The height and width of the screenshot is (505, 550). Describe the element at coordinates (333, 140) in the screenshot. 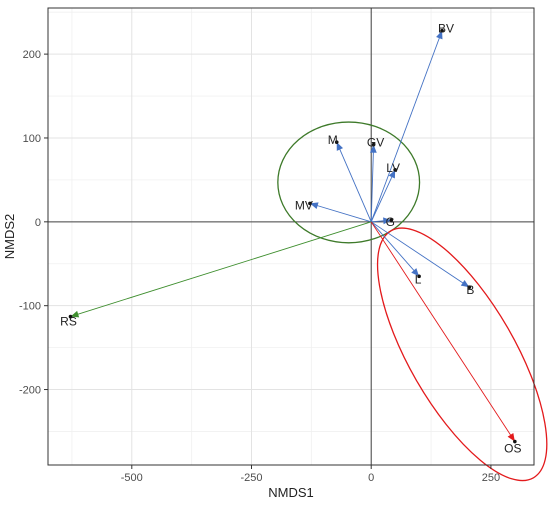

I see `point-label-m: M` at that location.